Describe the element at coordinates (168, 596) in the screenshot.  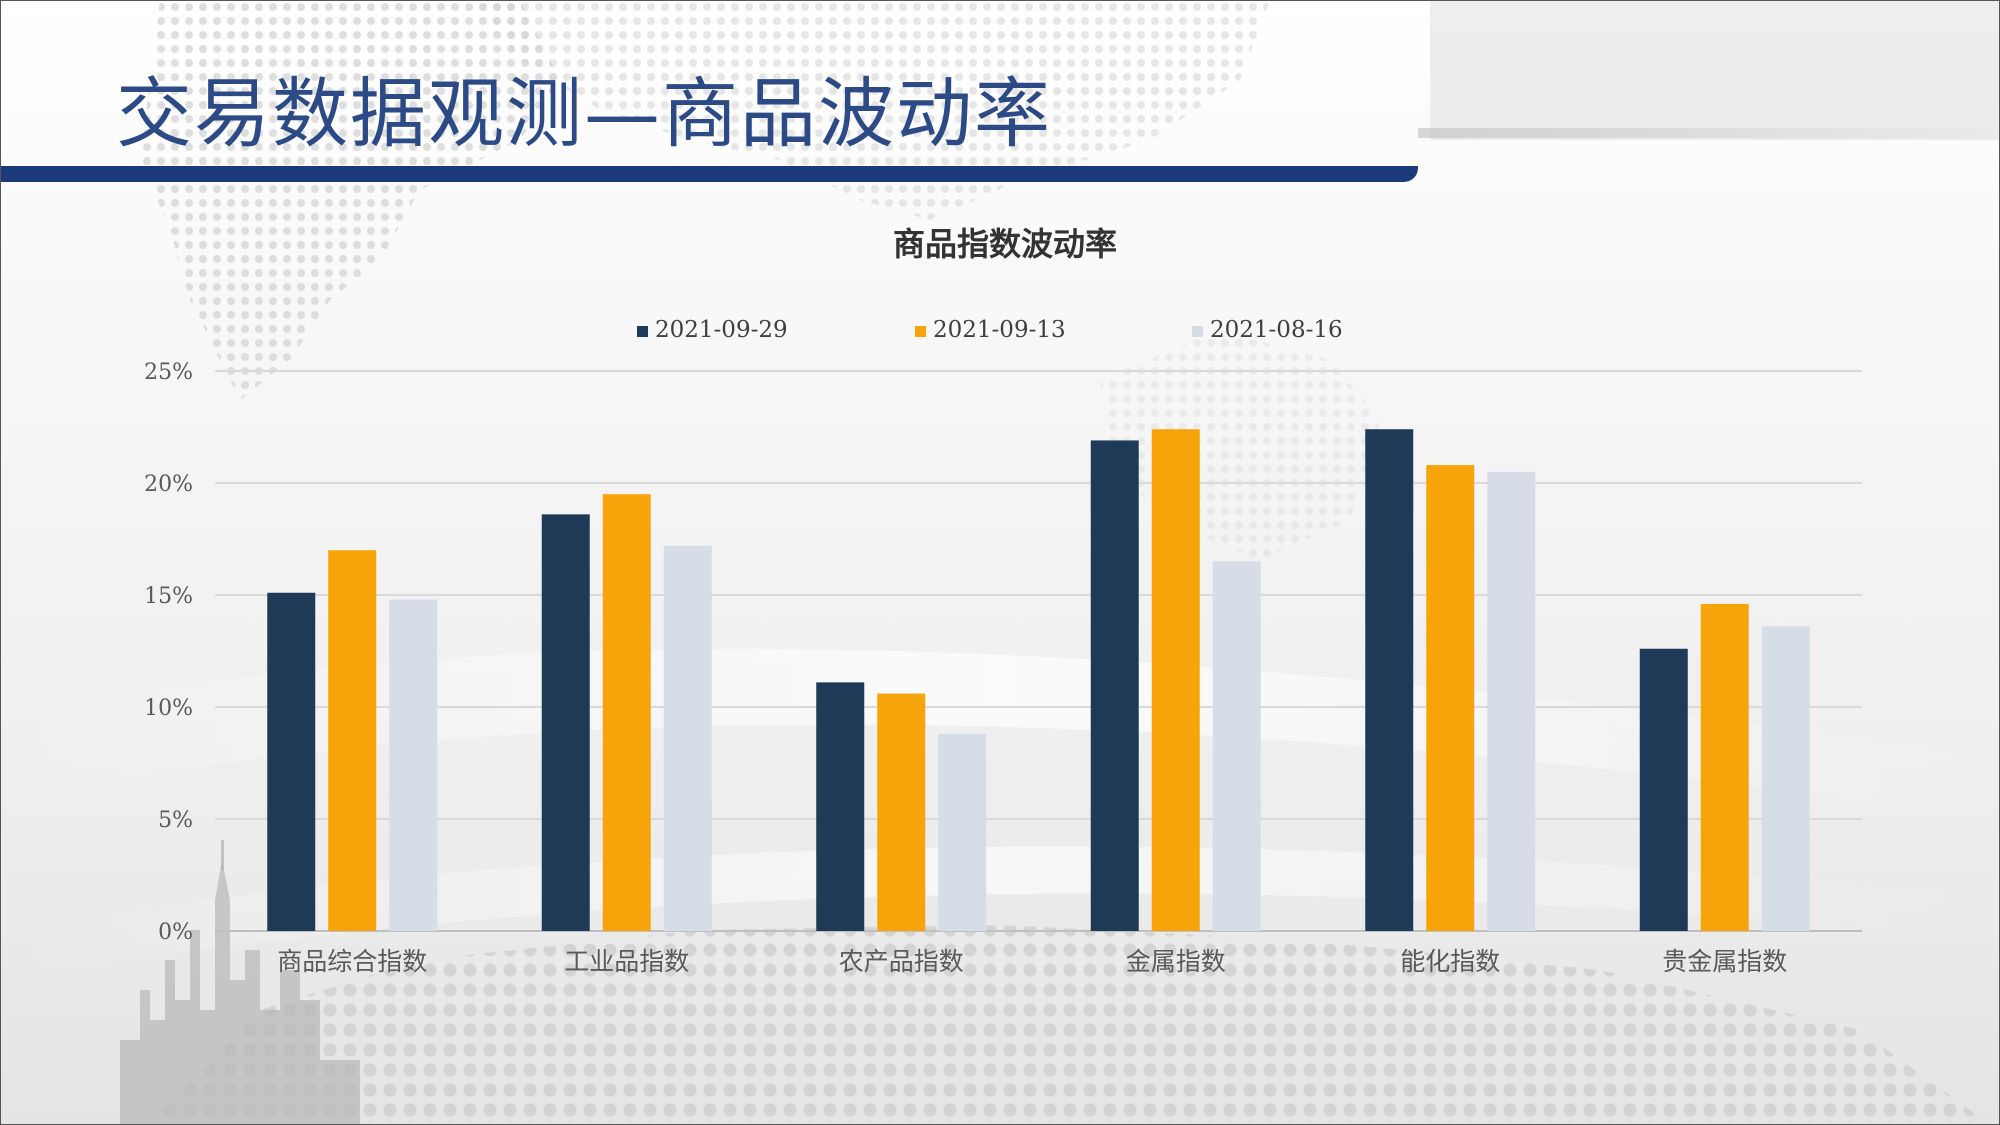
I see `y-tick-label: 15%` at that location.